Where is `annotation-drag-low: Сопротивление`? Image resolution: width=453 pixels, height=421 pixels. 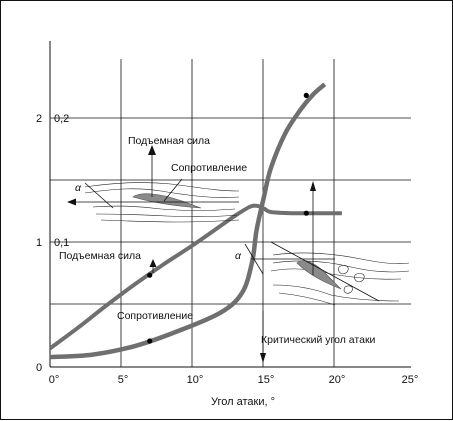 annotation-drag-low: Сопротивление is located at coordinates (155, 316).